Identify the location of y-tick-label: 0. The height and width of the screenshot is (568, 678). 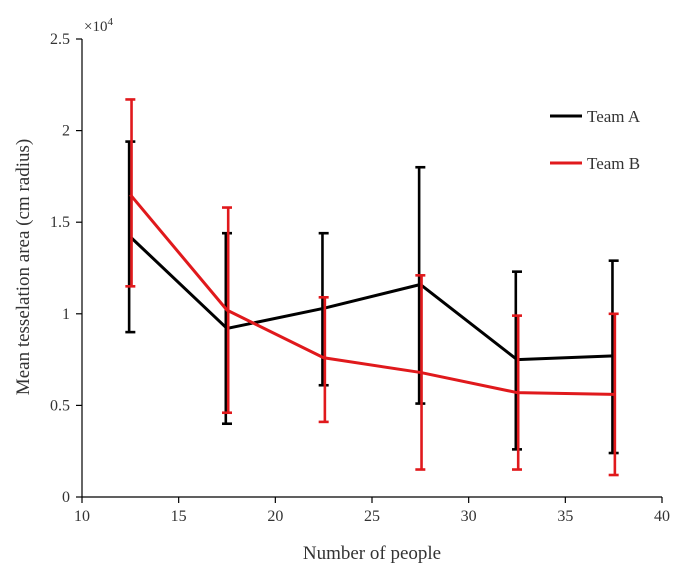
(66, 497).